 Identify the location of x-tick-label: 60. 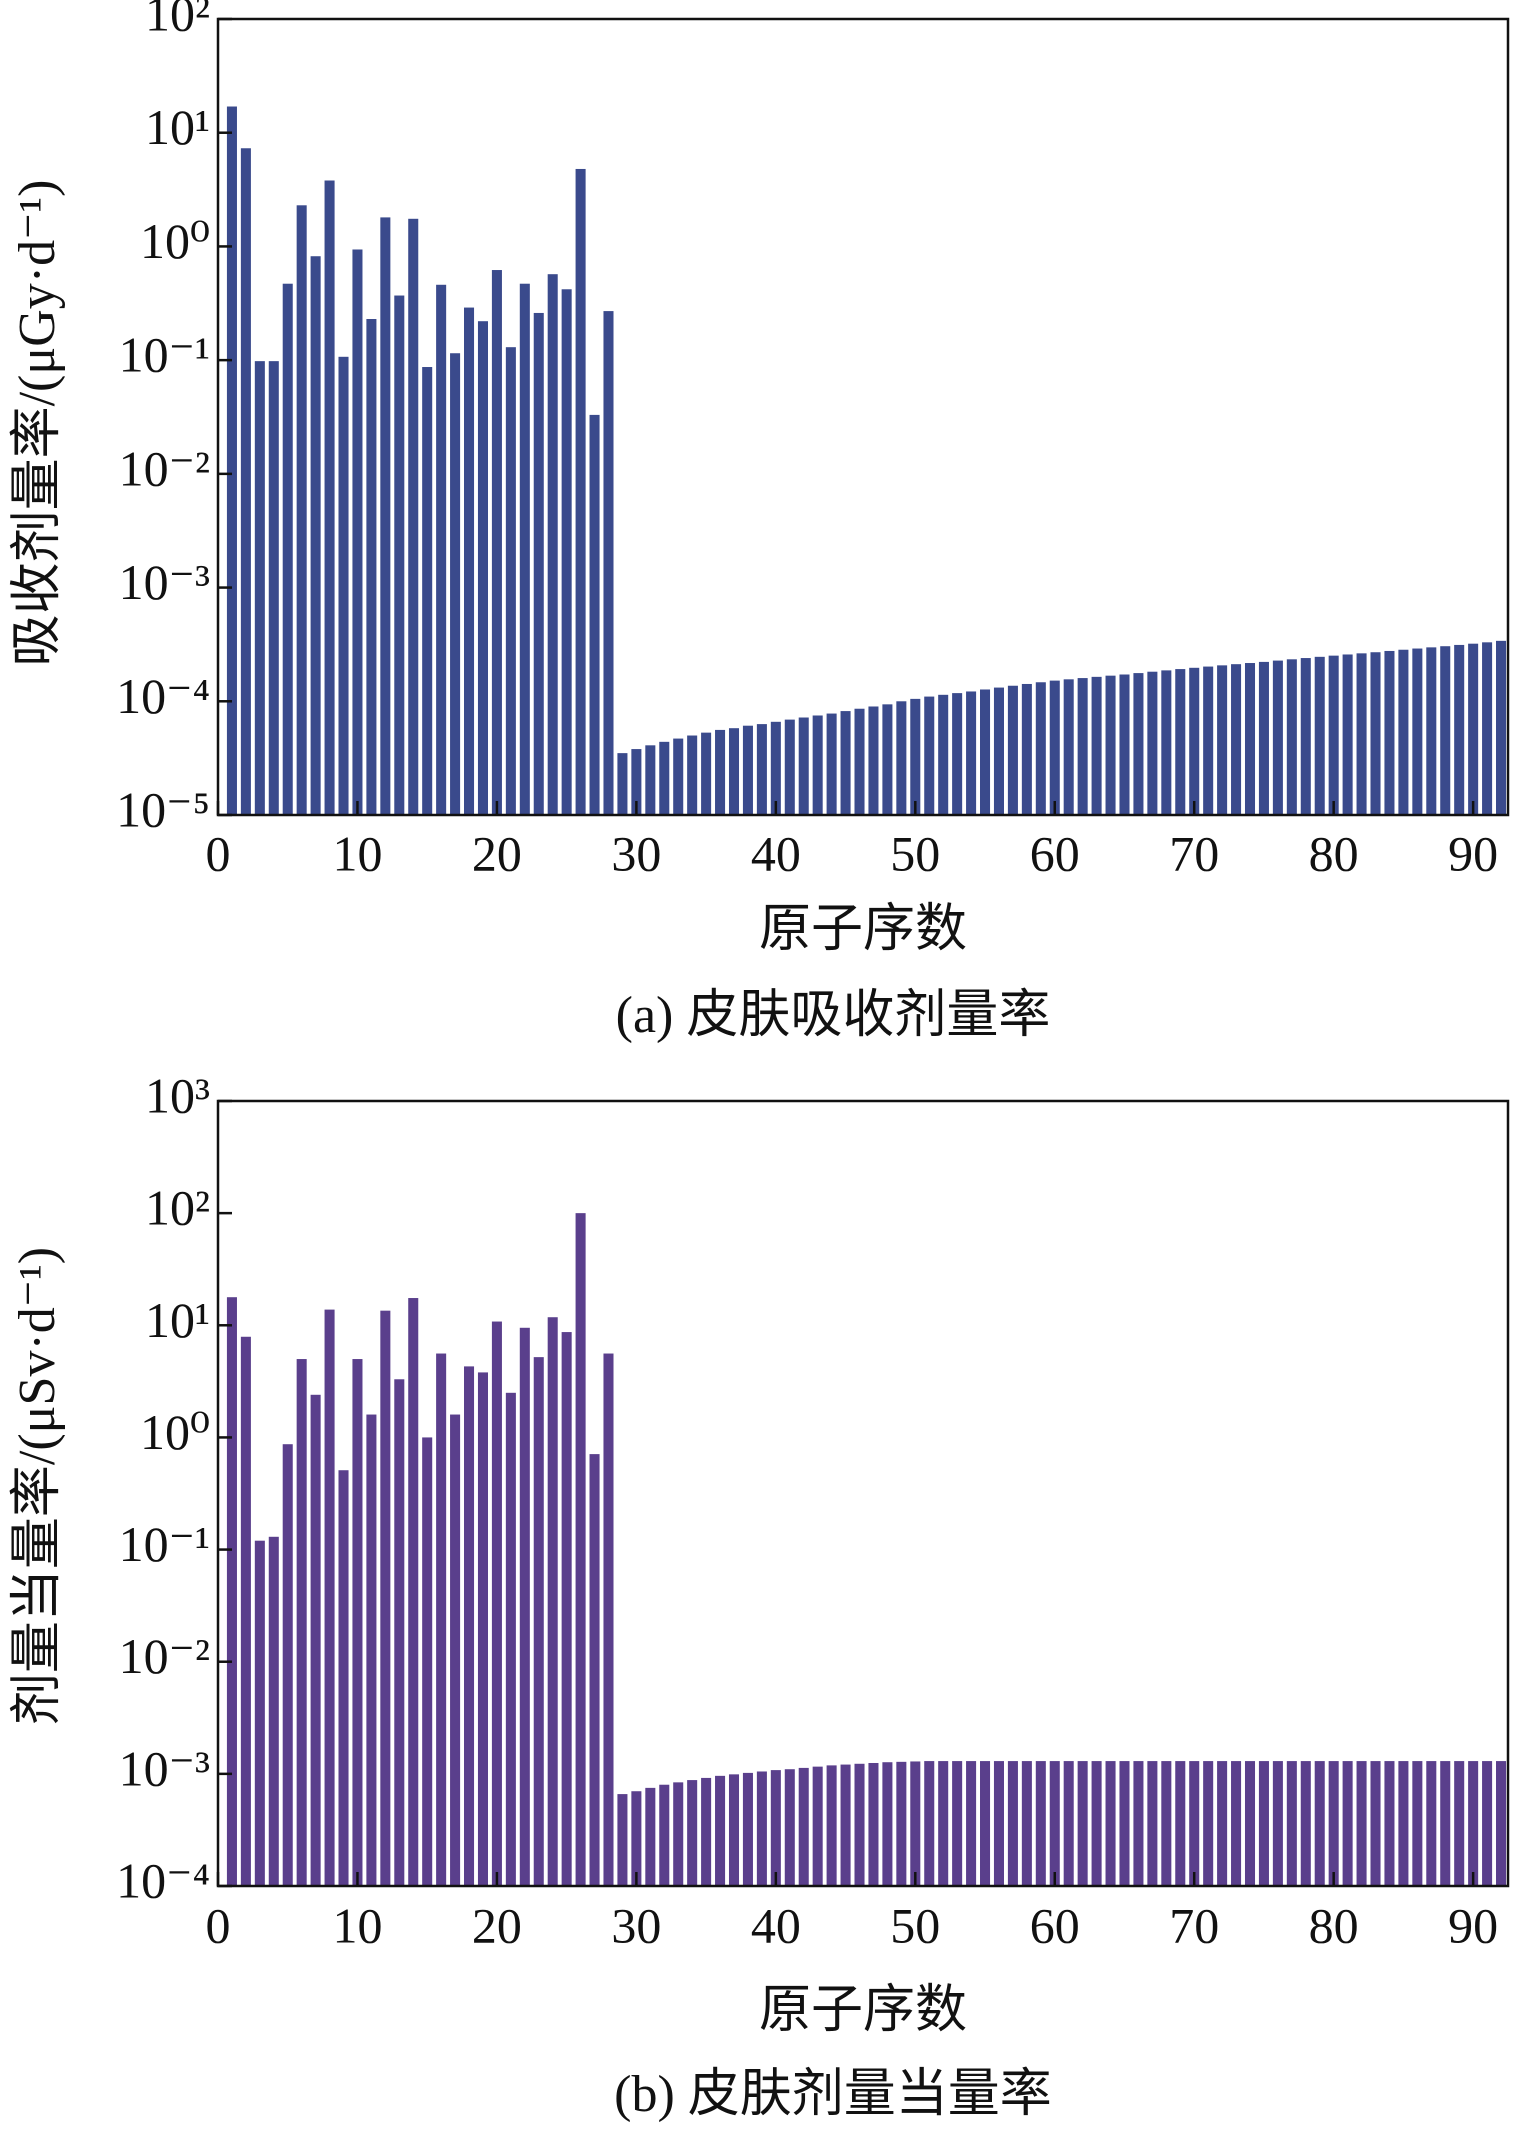
(1055, 1925).